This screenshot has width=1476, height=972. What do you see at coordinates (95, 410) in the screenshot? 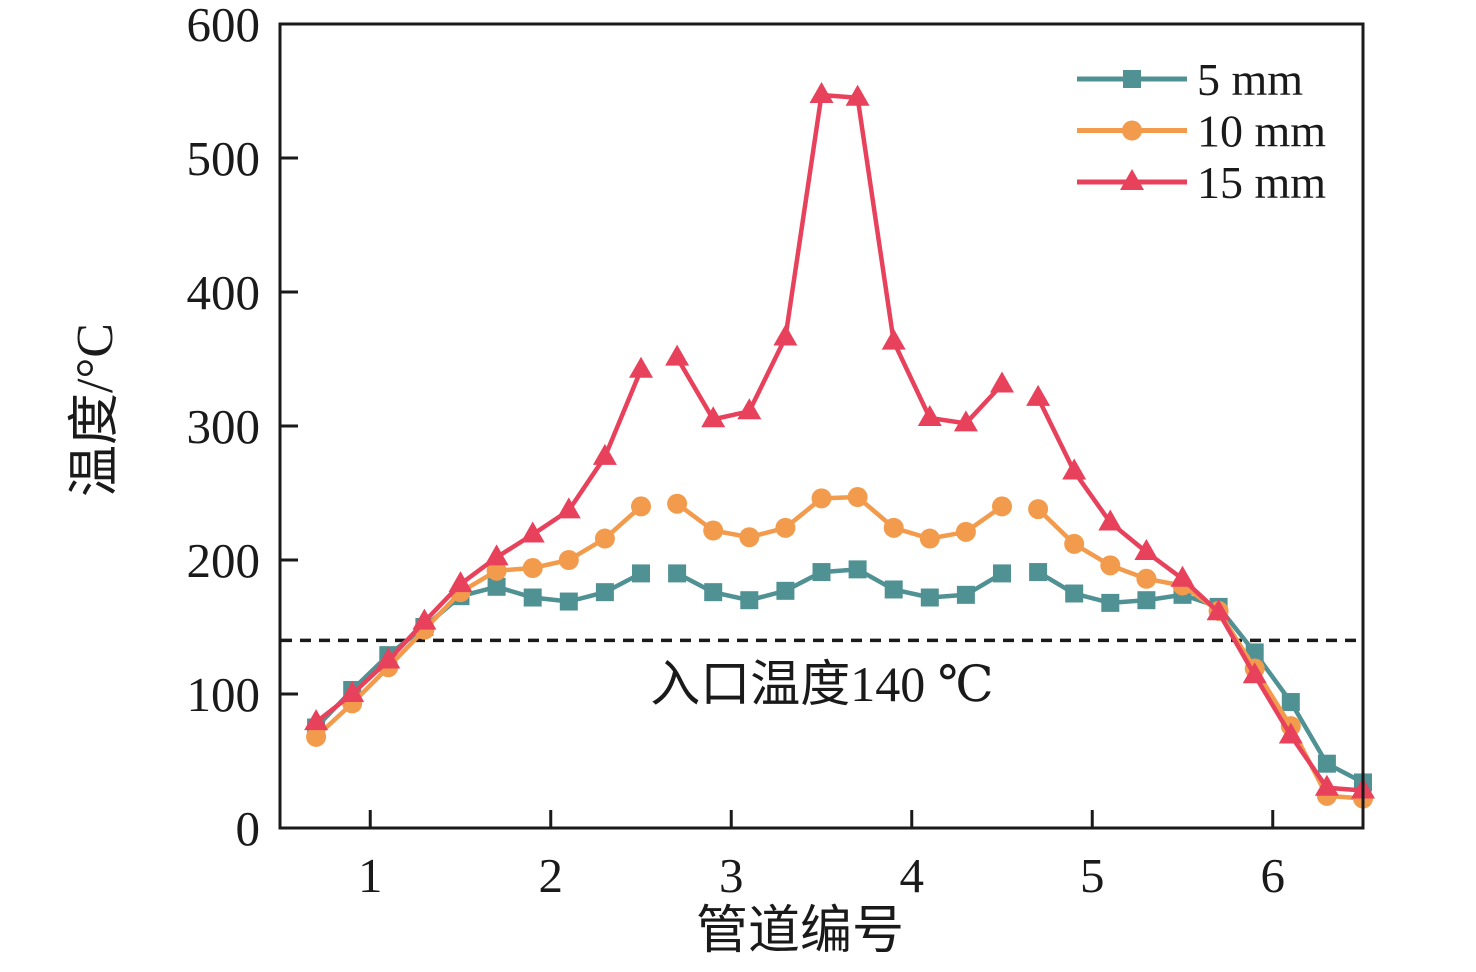
I see `y-axis-title: 温度/°C` at bounding box center [95, 410].